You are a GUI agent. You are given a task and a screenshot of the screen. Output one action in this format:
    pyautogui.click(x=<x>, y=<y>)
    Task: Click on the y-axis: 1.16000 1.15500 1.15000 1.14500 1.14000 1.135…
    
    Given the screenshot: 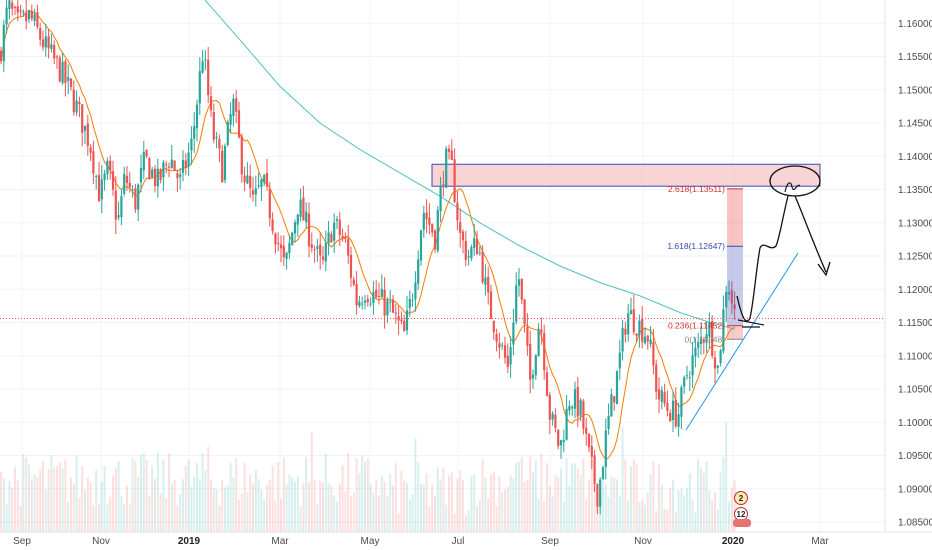 What is the action you would take?
    pyautogui.click(x=915, y=274)
    